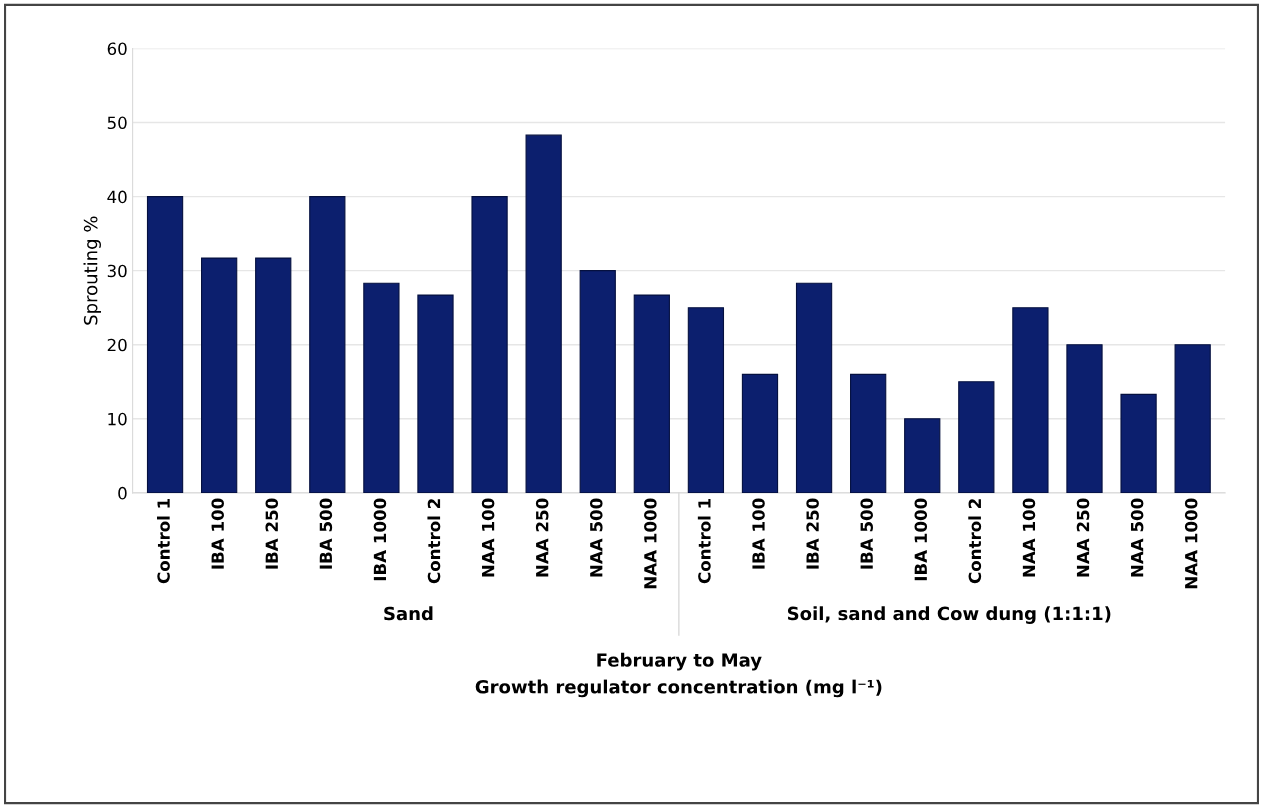 The height and width of the screenshot is (808, 1263). I want to click on y-tick-label: 20, so click(117, 345).